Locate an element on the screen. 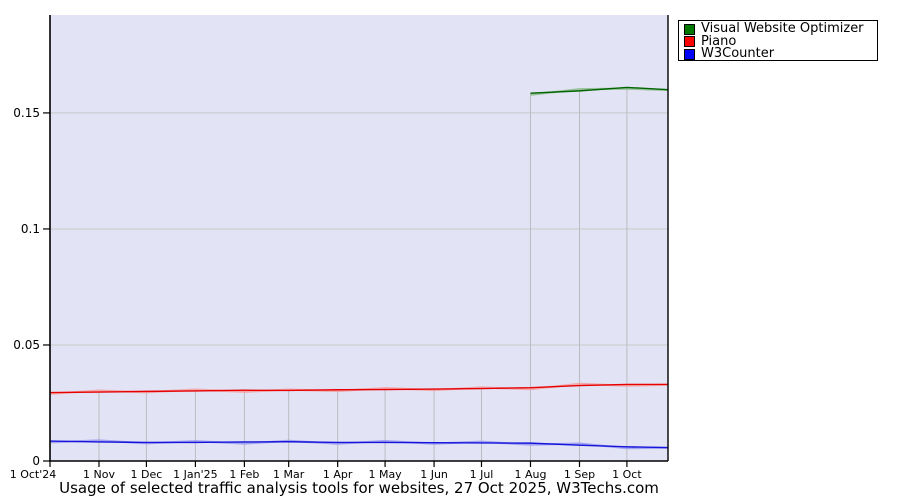 The image size is (900, 500). y-tick-label: 0.05 is located at coordinates (26, 345).